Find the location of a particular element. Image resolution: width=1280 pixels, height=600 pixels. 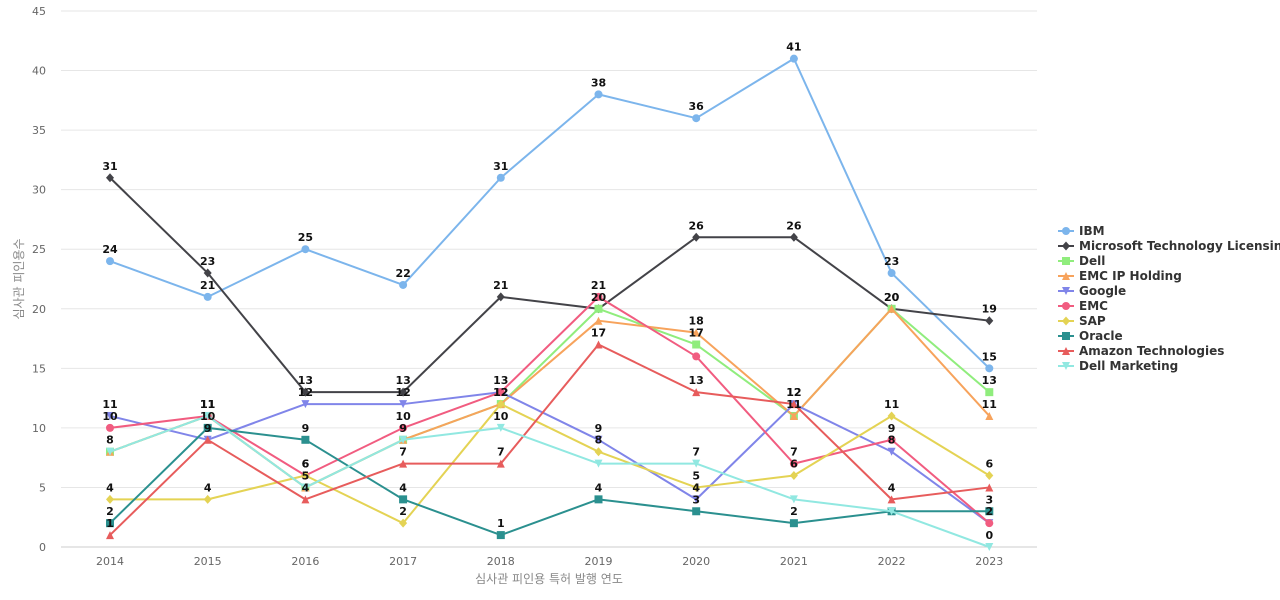

legend-item: Microsoft Technology Licensing is located at coordinates (1169, 246).